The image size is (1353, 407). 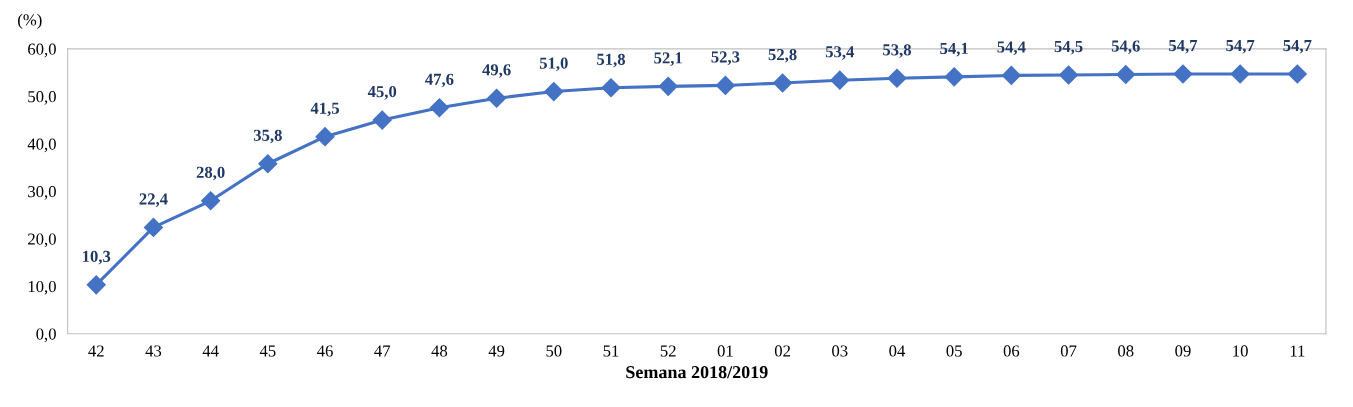 What do you see at coordinates (267, 136) in the screenshot?
I see `data-label: 35,8` at bounding box center [267, 136].